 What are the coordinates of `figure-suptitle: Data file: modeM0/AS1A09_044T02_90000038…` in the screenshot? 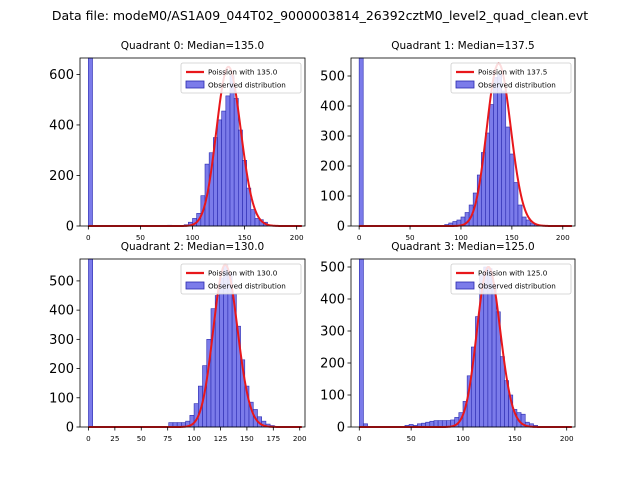 It's located at (320, 15).